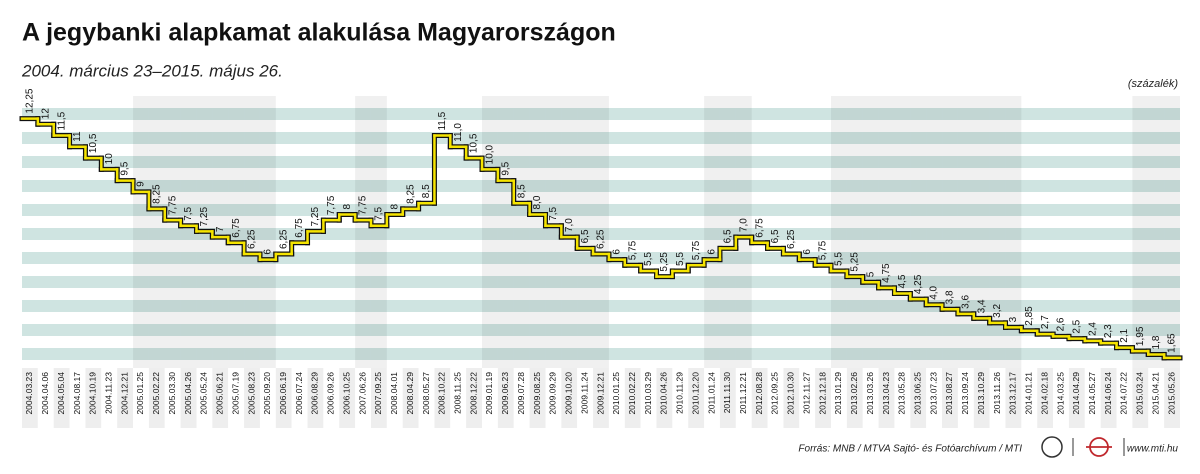 Image resolution: width=1200 pixels, height=474 pixels. What do you see at coordinates (188, 393) in the screenshot?
I see `x-tick-label: 2005.04.26` at bounding box center [188, 393].